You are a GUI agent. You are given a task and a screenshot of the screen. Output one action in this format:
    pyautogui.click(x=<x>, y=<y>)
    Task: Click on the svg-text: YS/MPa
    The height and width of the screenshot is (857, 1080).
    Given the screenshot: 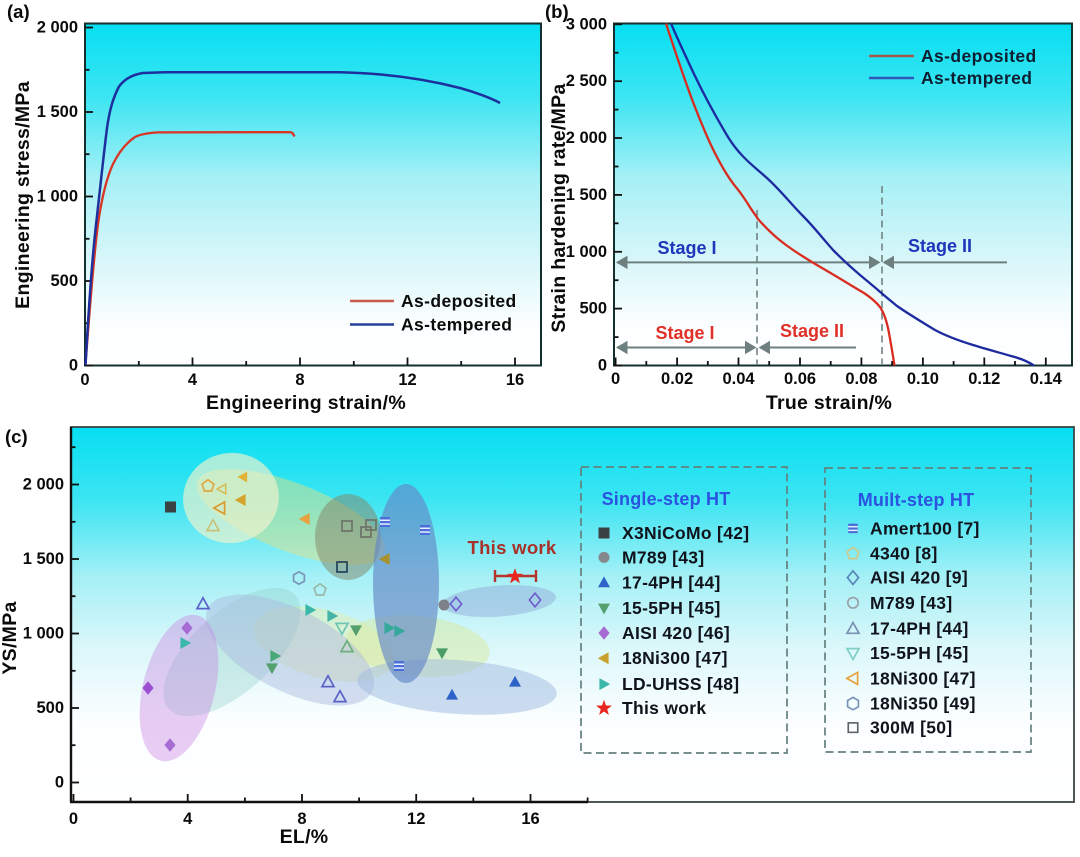 What is the action you would take?
    pyautogui.click(x=10, y=637)
    